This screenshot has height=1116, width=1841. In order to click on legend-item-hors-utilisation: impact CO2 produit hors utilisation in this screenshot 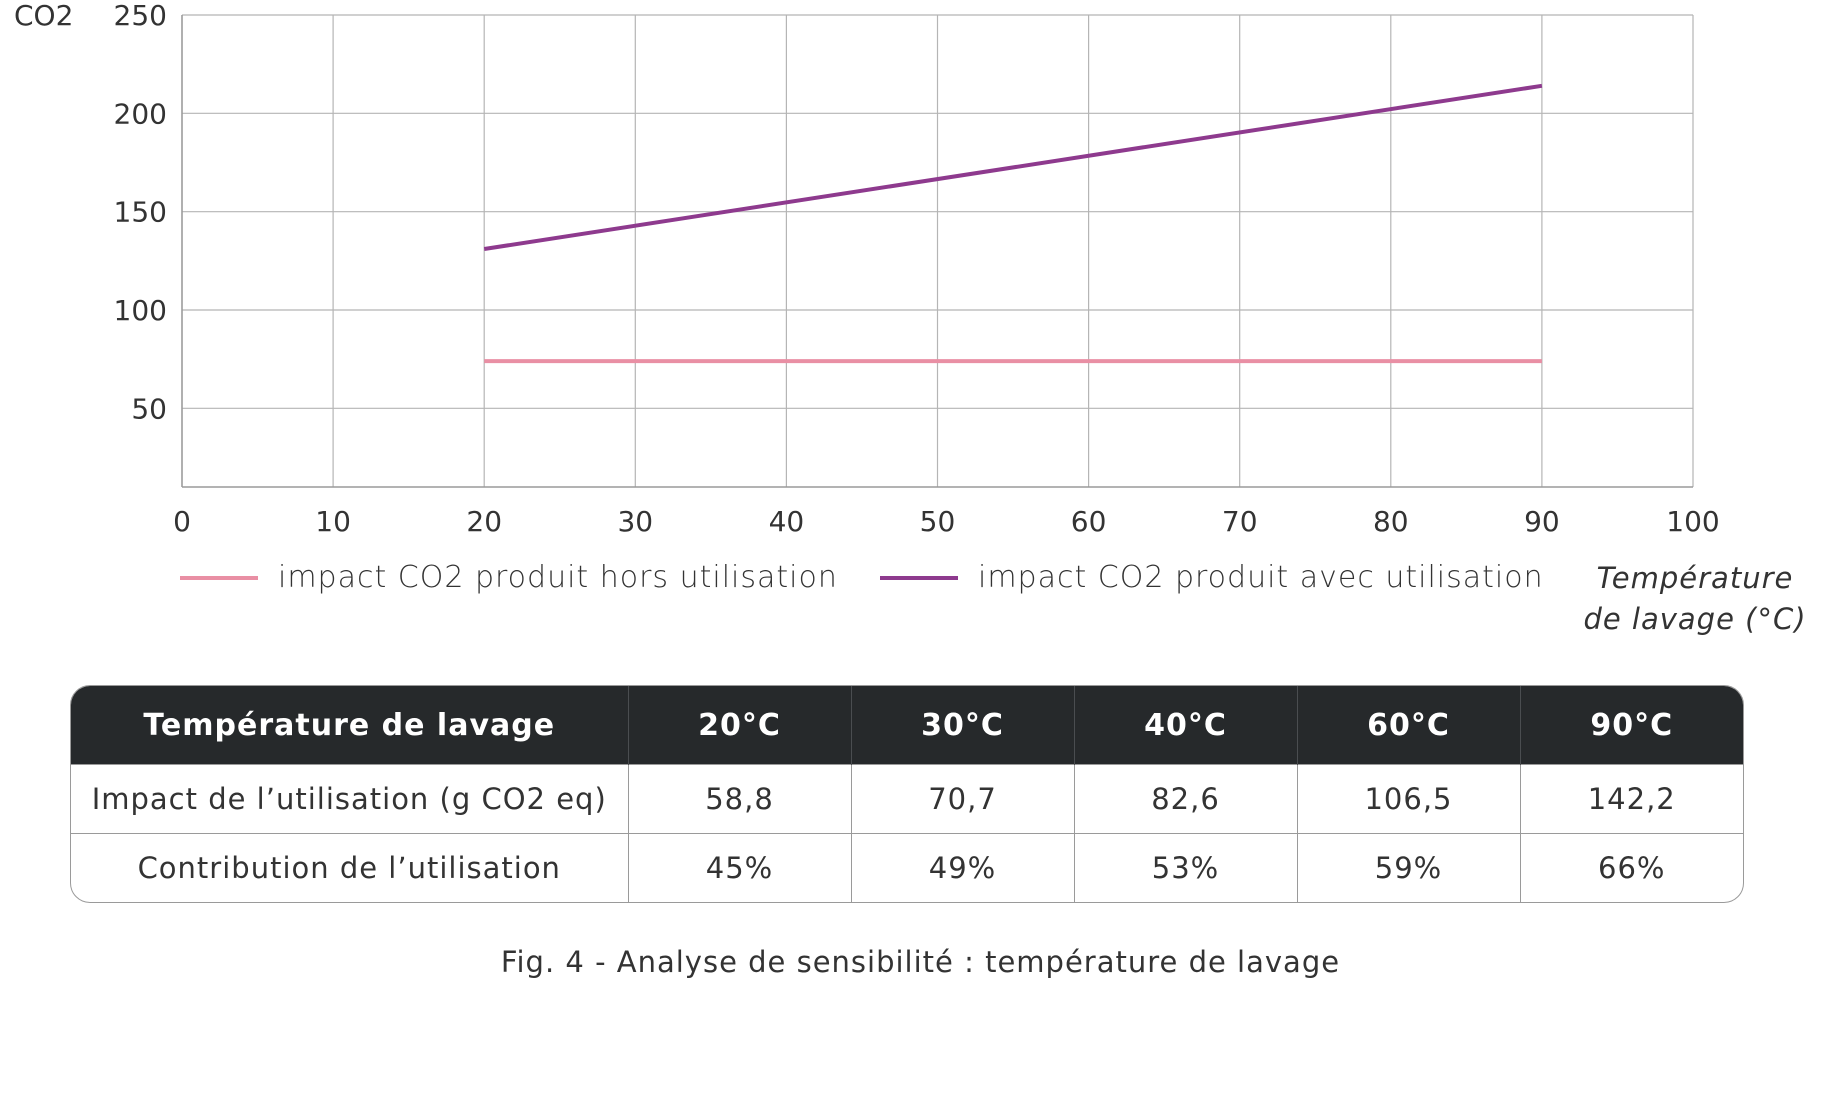, I will do `click(509, 577)`.